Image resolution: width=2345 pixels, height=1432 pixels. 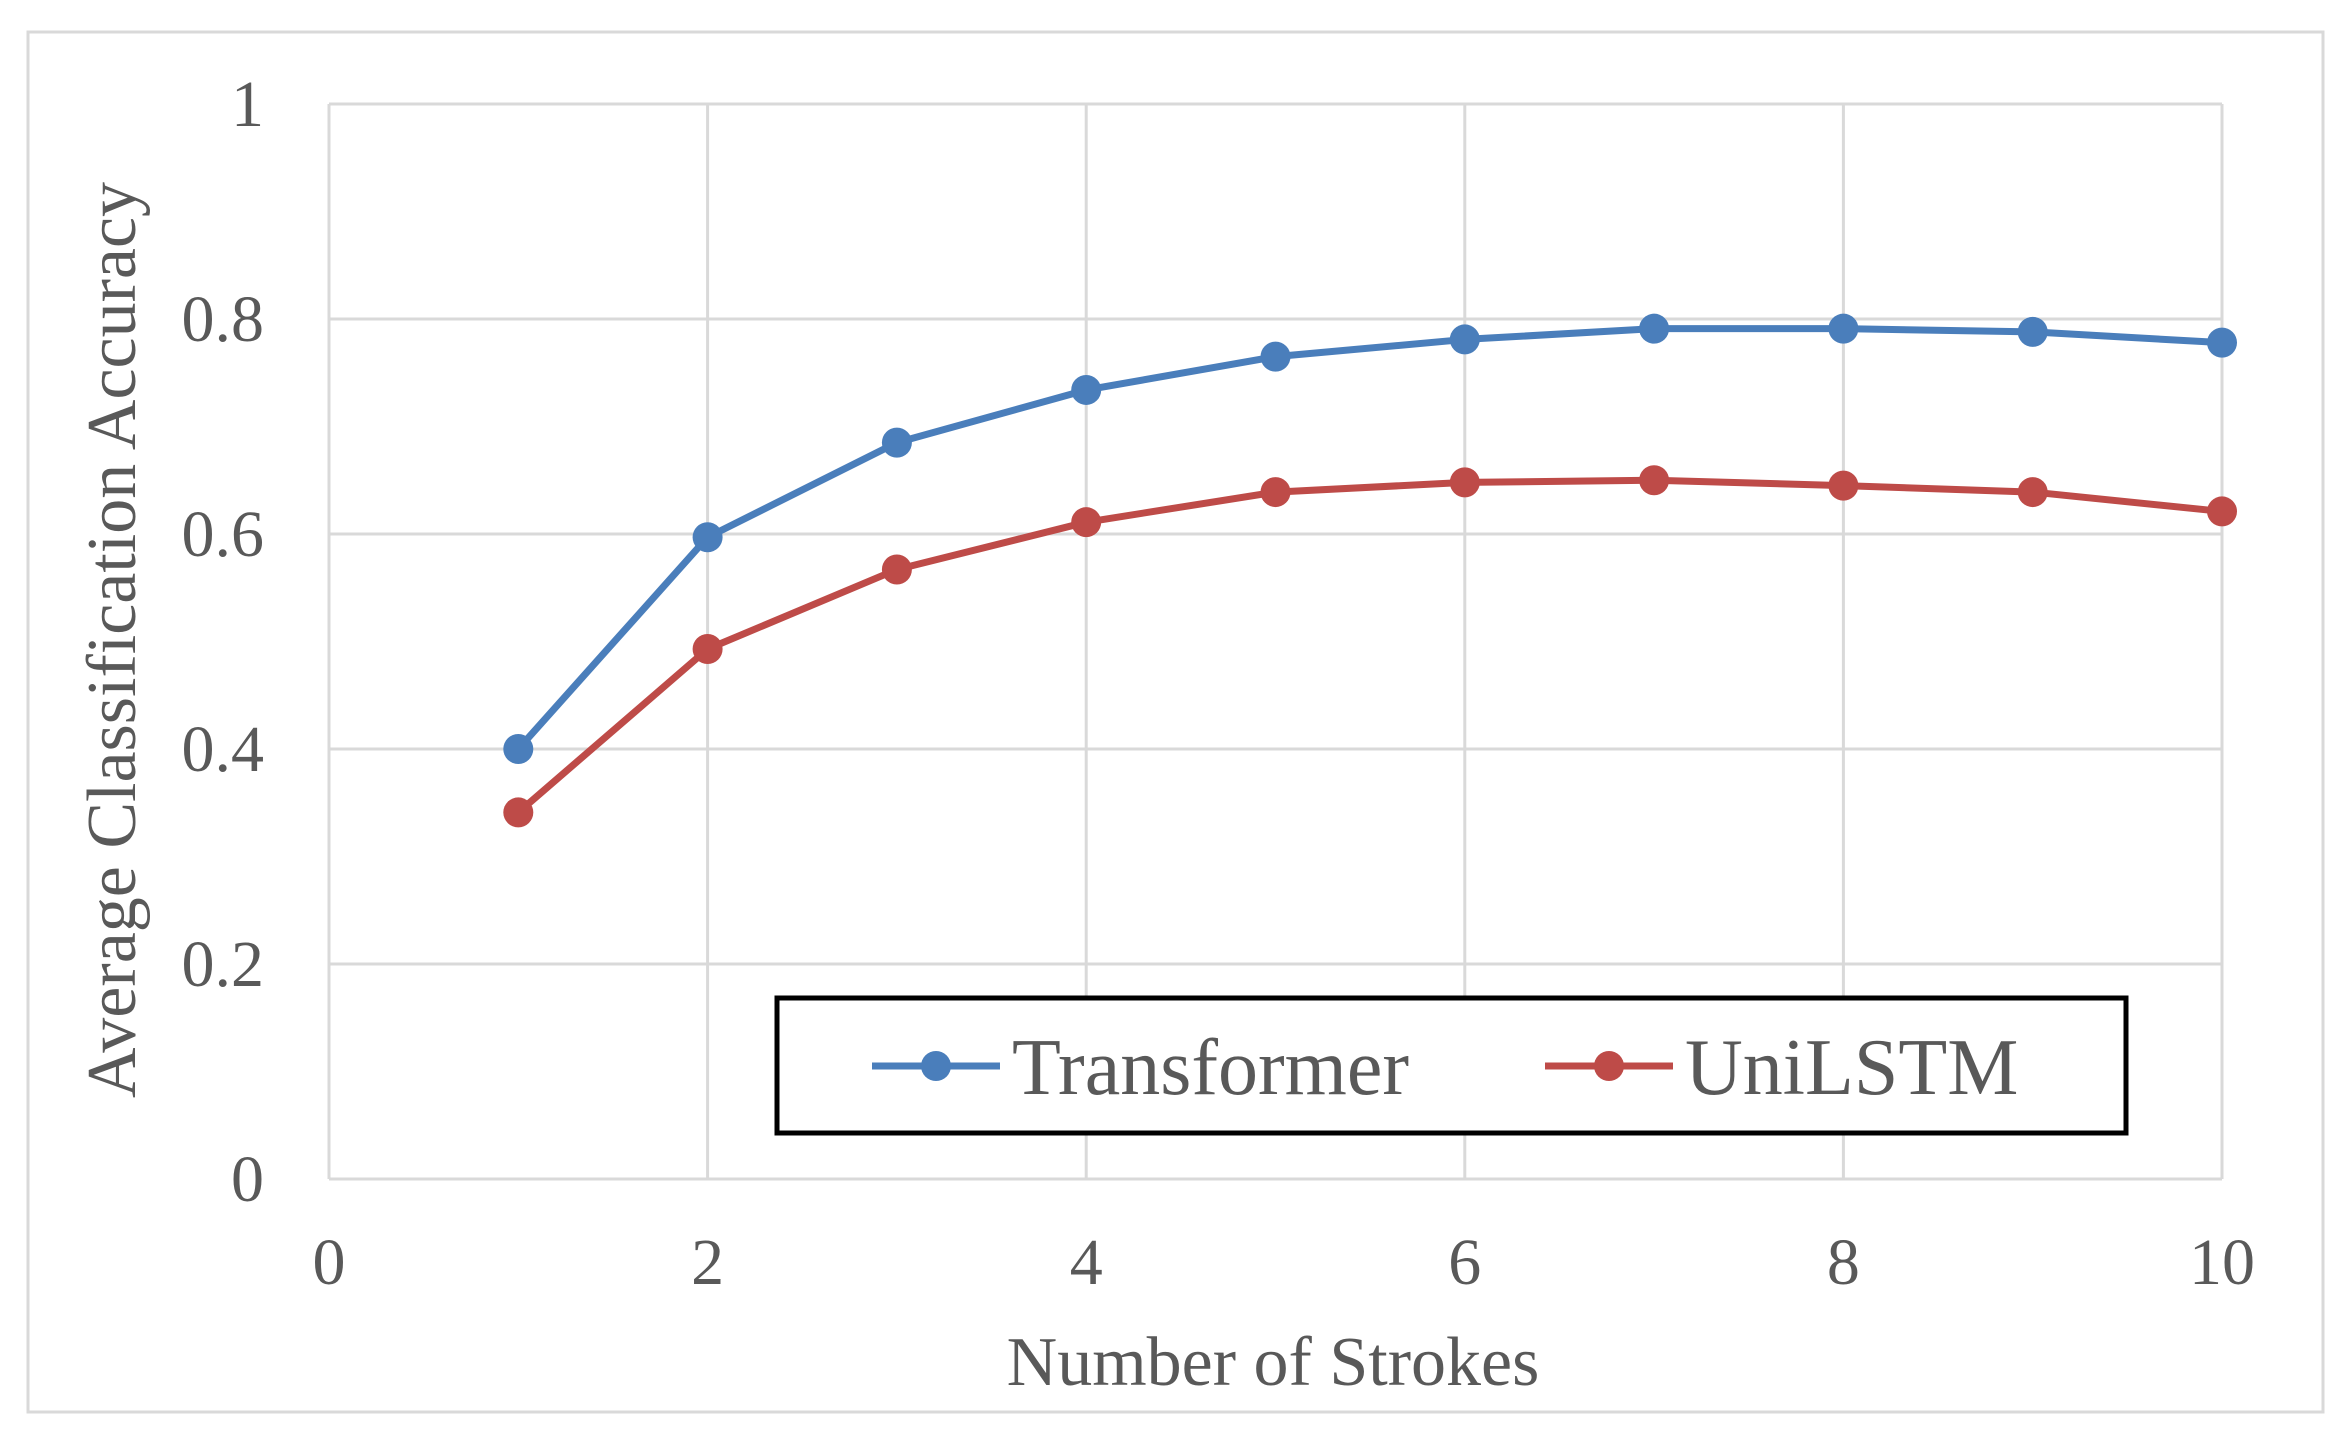 I want to click on x-tick-label: 2, so click(x=707, y=1262).